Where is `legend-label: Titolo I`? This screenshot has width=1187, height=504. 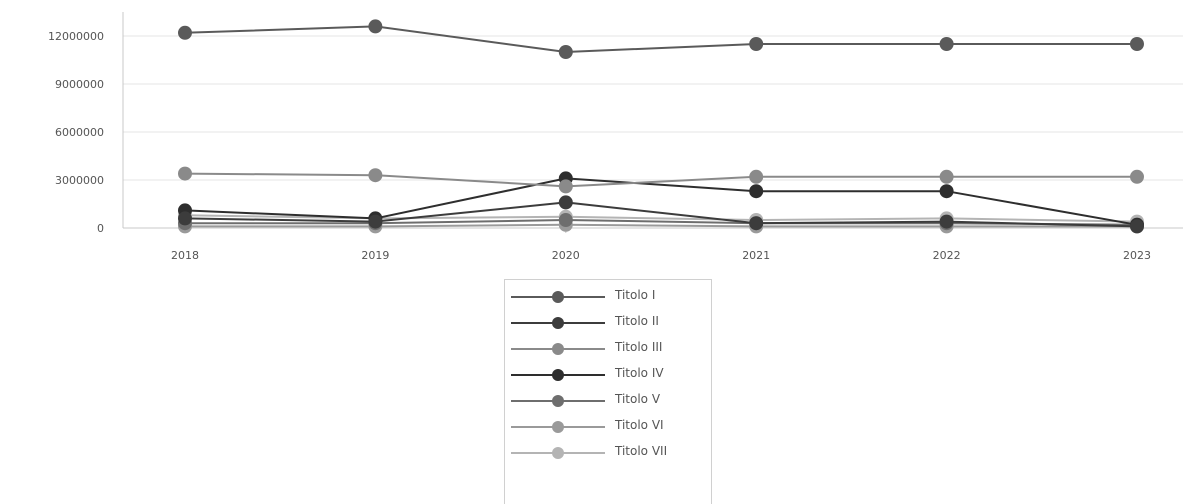 legend-label: Titolo I is located at coordinates (635, 295).